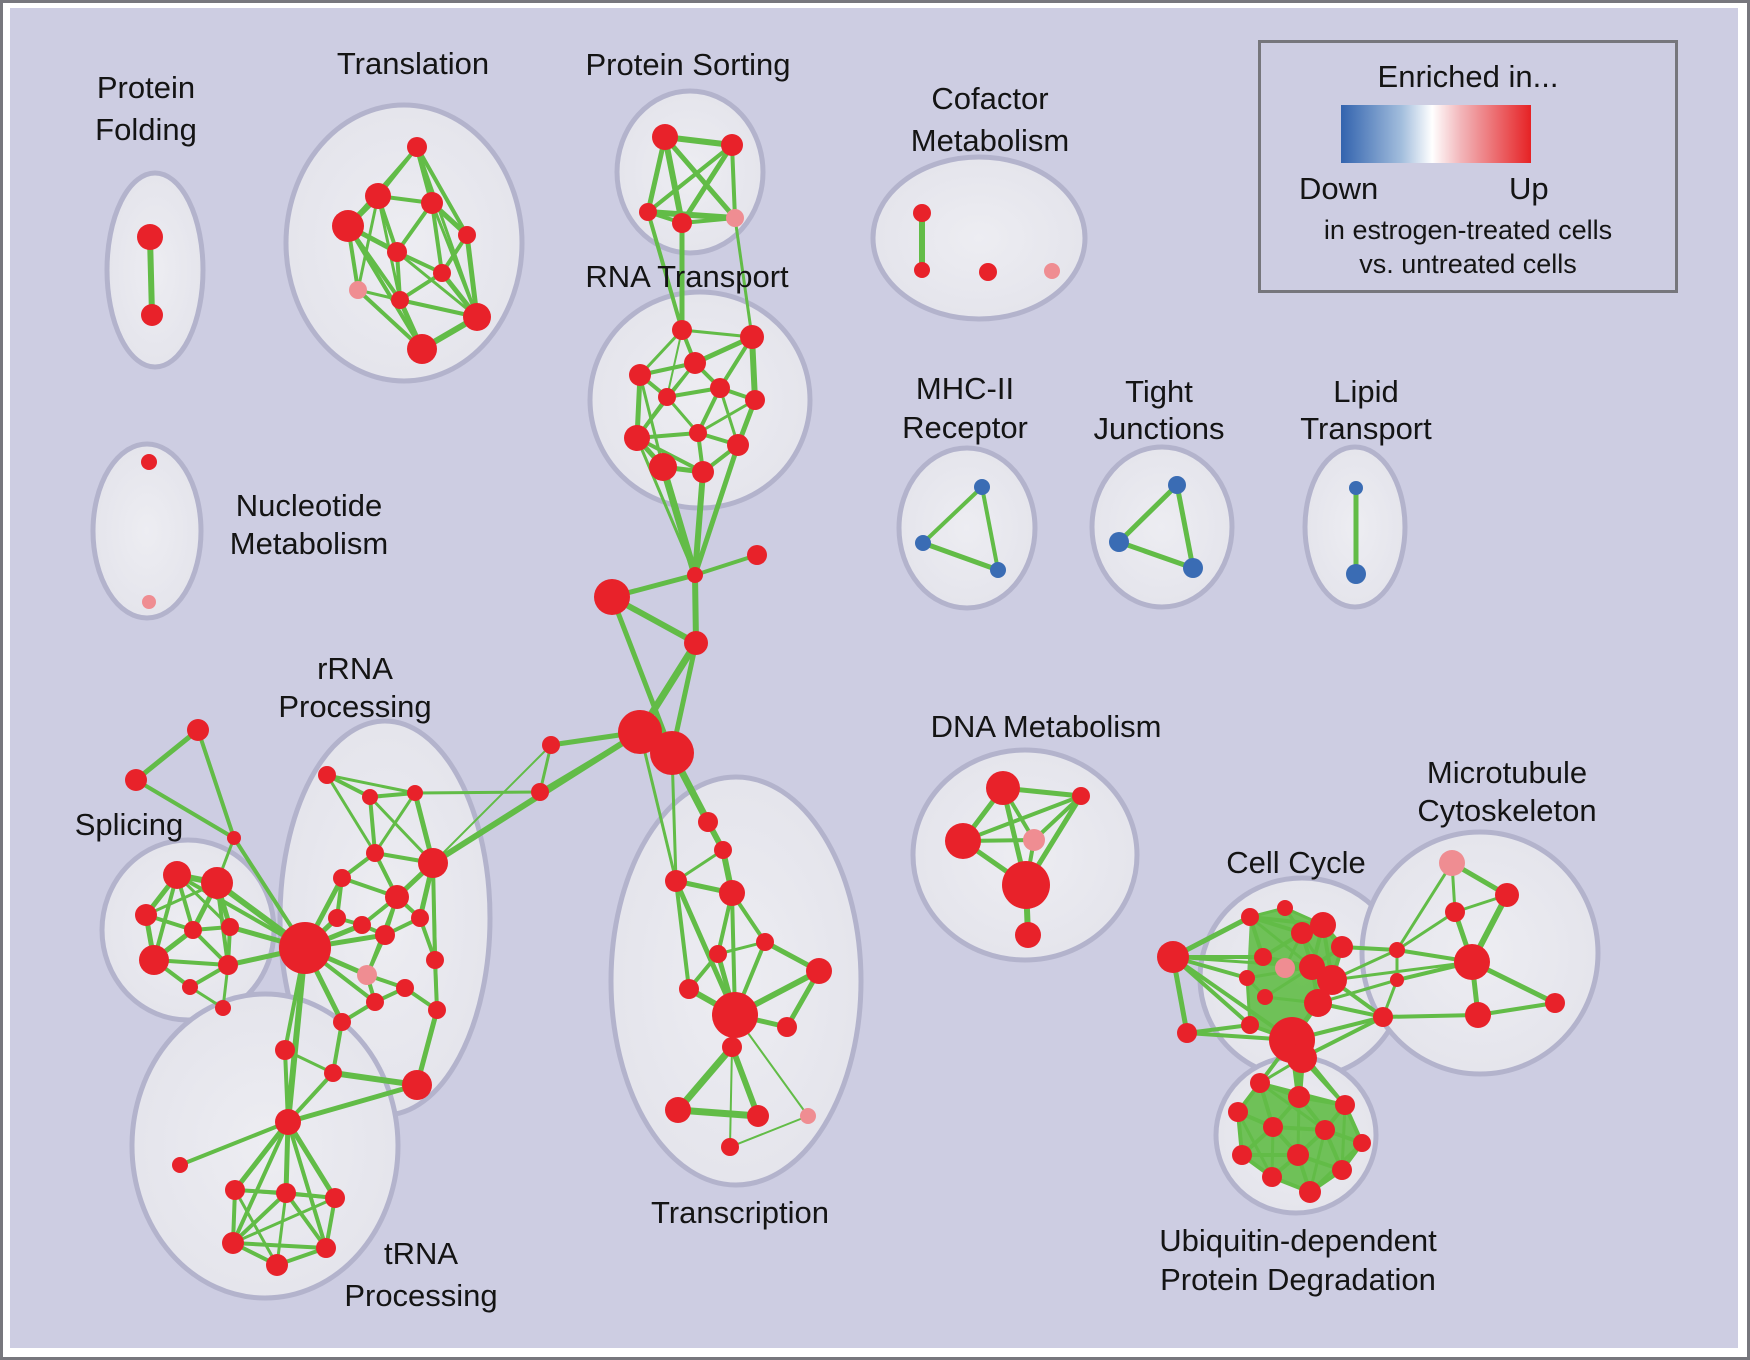 The image size is (1750, 1360). Describe the element at coordinates (1034, 840) in the screenshot. I see `dna-metabolism-node-up-light` at that location.